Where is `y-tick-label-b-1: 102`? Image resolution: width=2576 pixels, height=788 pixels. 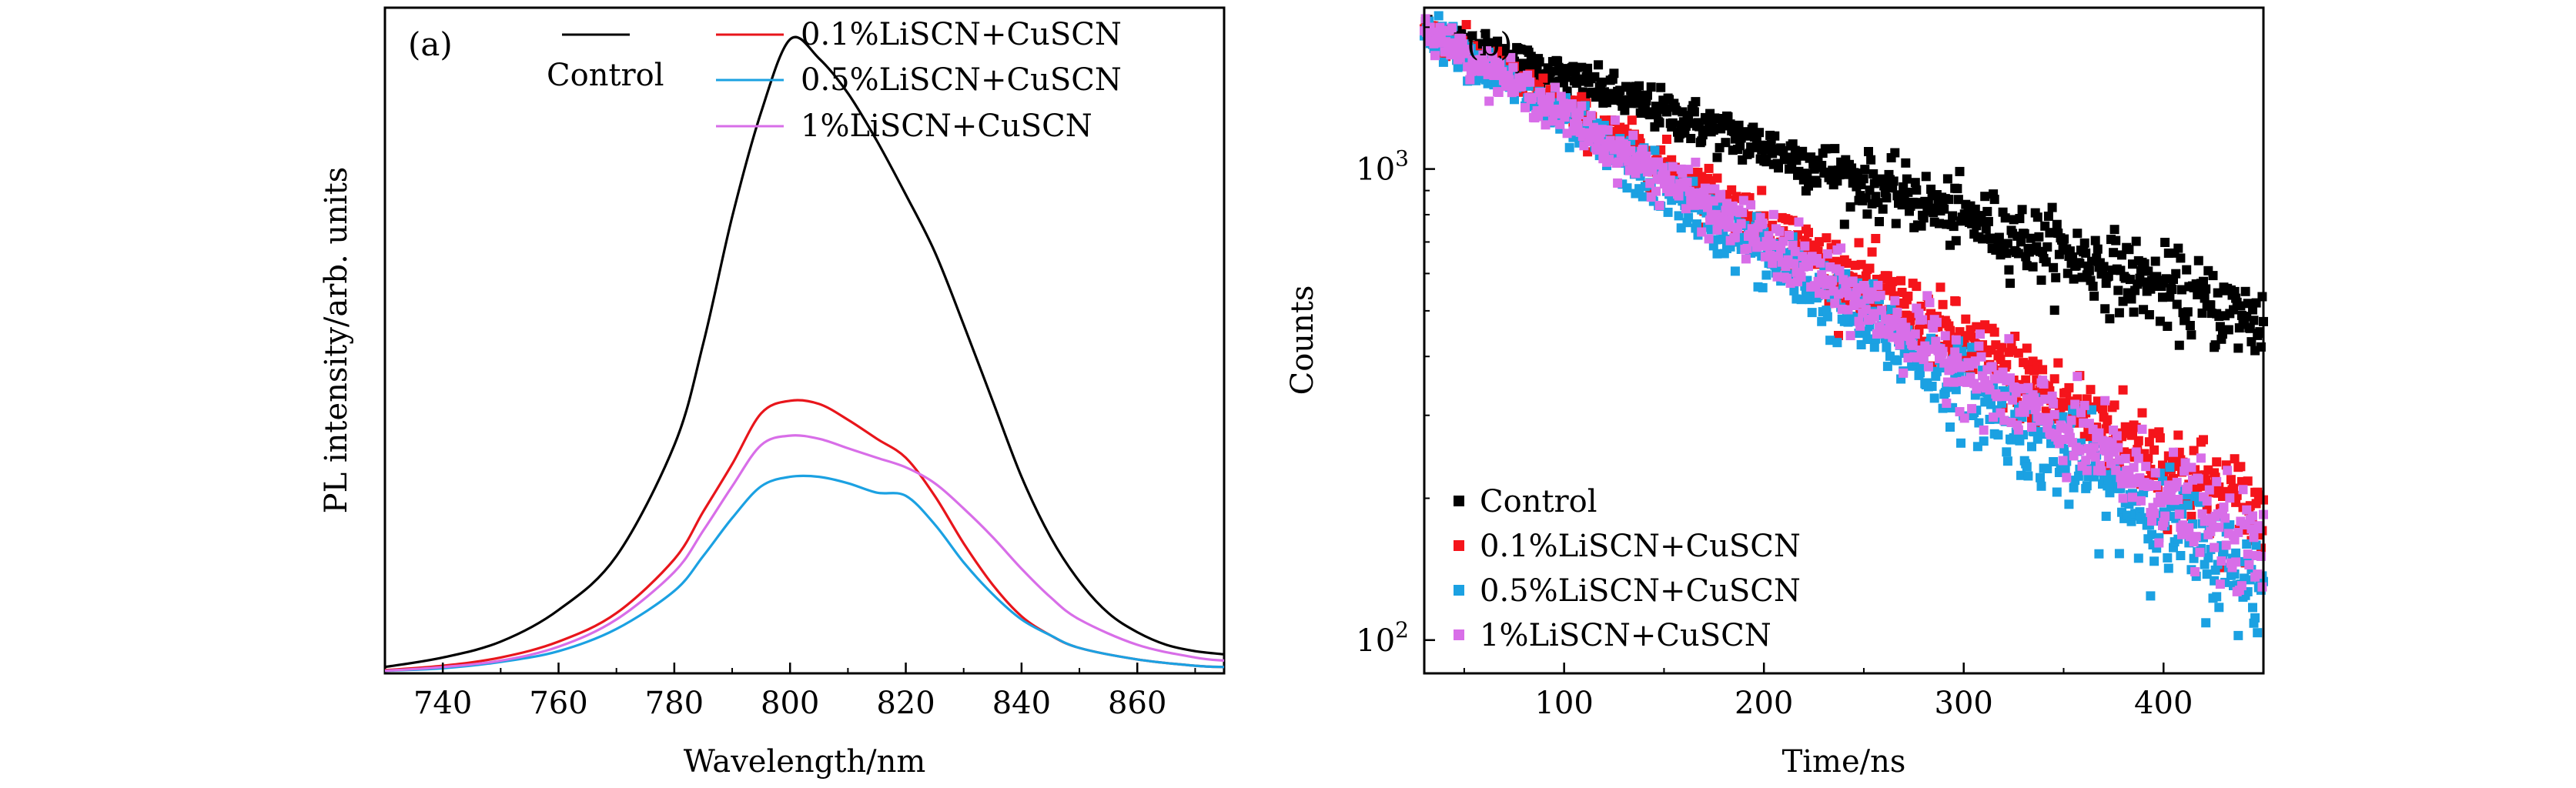
y-tick-label-b-1: 102 is located at coordinates (1382, 638).